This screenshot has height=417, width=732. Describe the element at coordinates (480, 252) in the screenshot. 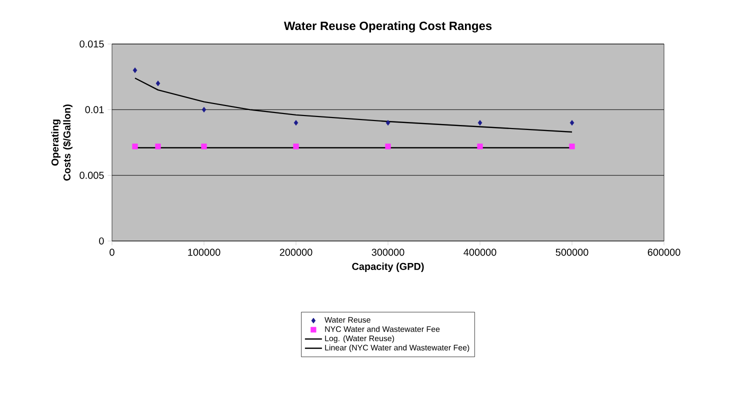

I see `x-tick-label: 400000` at that location.